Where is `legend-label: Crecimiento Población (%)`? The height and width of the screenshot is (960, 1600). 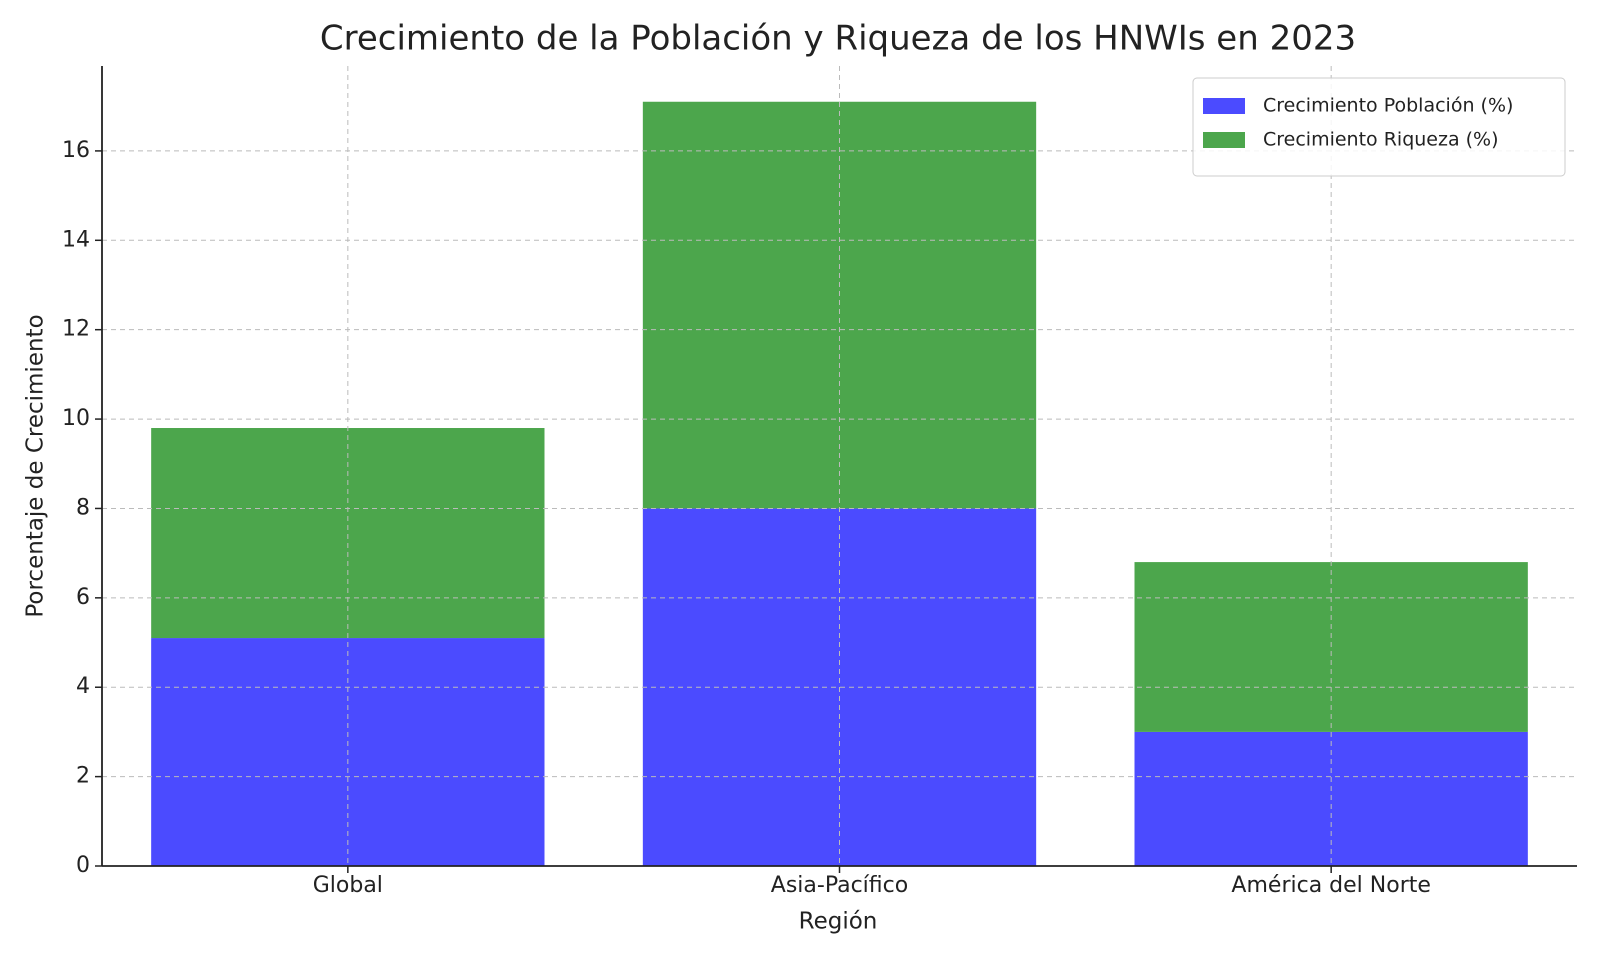 legend-label: Crecimiento Población (%) is located at coordinates (1388, 106).